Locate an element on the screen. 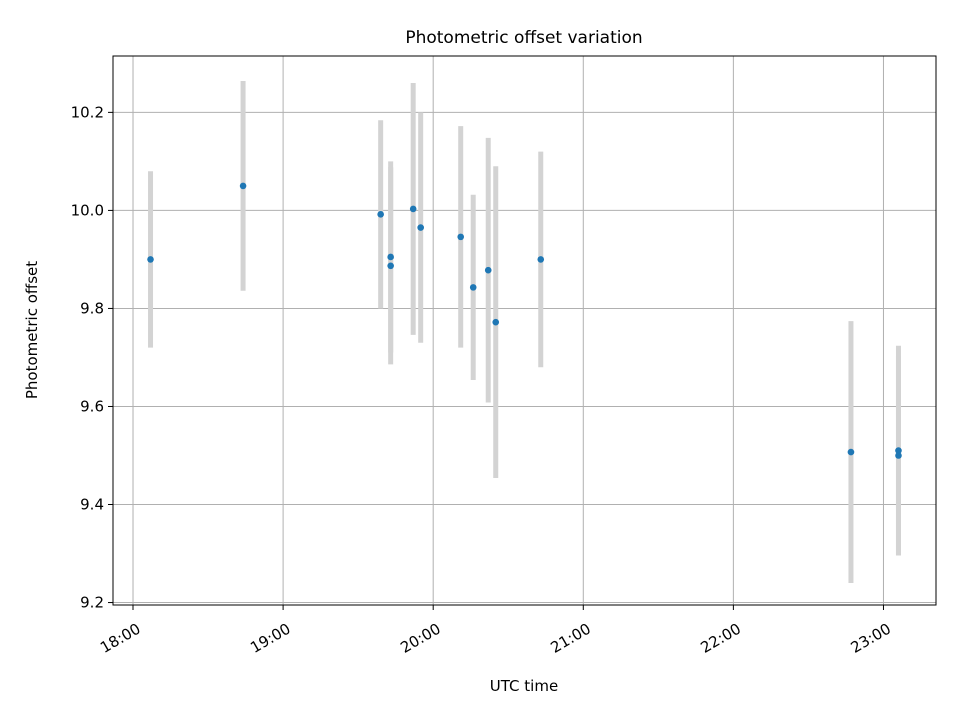 The image size is (960, 720). y-tick-label: 9.8 is located at coordinates (92, 308).